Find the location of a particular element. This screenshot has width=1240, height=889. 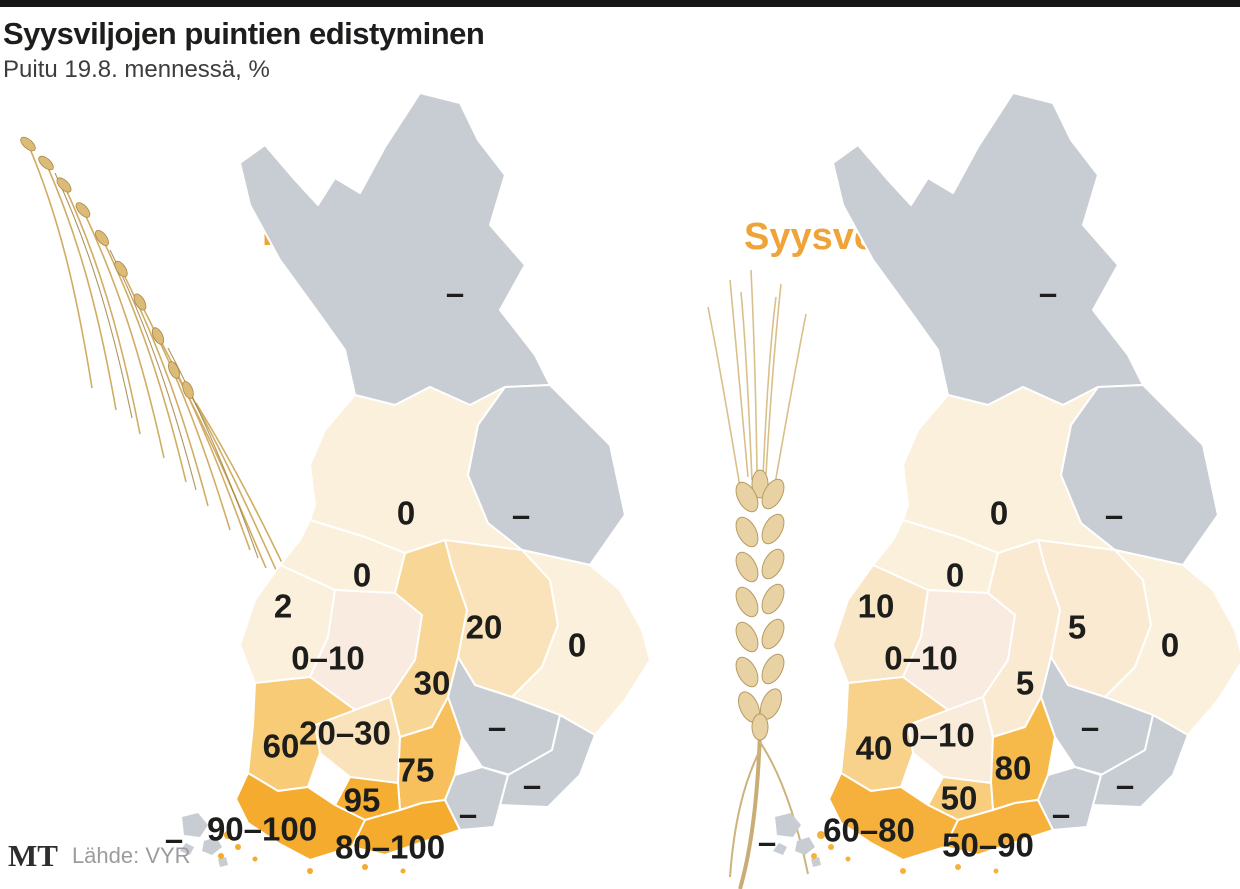

brand-logo: MT is located at coordinates (33, 855).